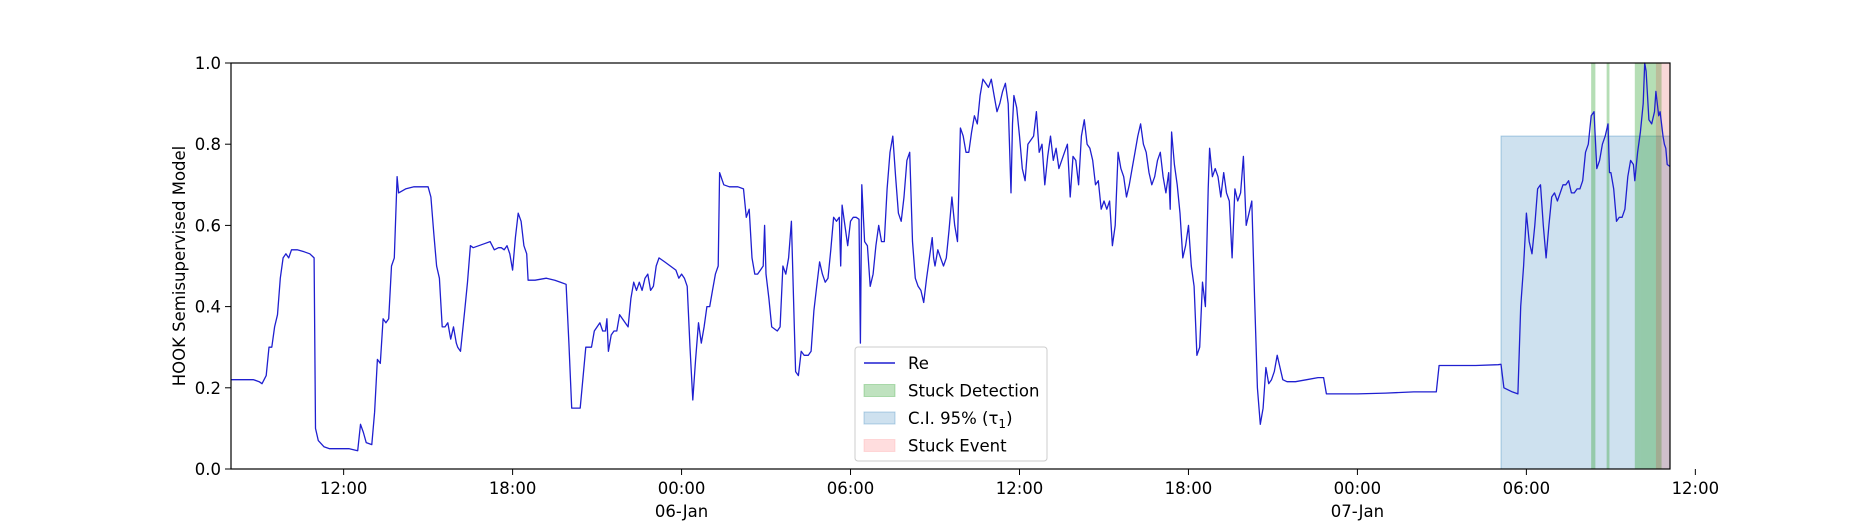  What do you see at coordinates (879, 445) in the screenshot?
I see `legend-swatch-red` at bounding box center [879, 445].